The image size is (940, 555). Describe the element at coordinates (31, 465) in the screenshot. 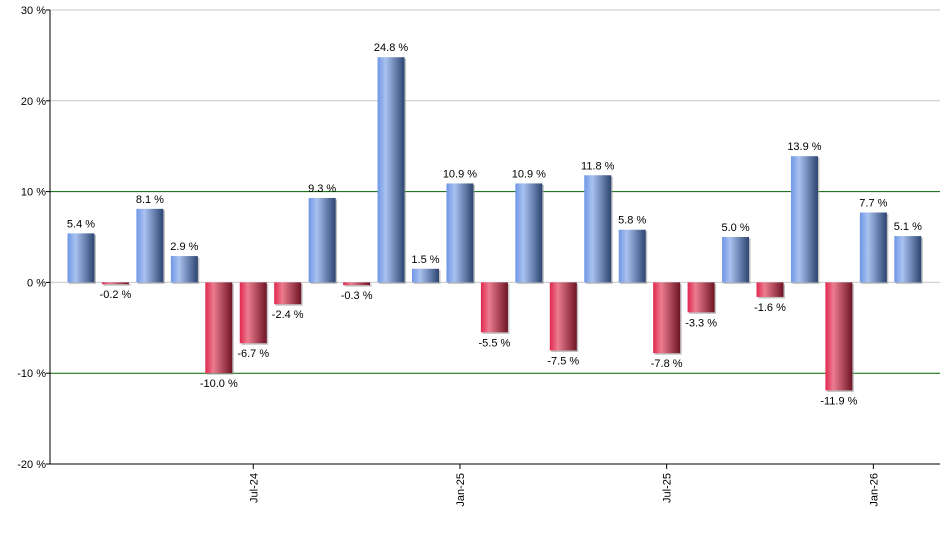

I see `y-tick-label: -20 %` at that location.